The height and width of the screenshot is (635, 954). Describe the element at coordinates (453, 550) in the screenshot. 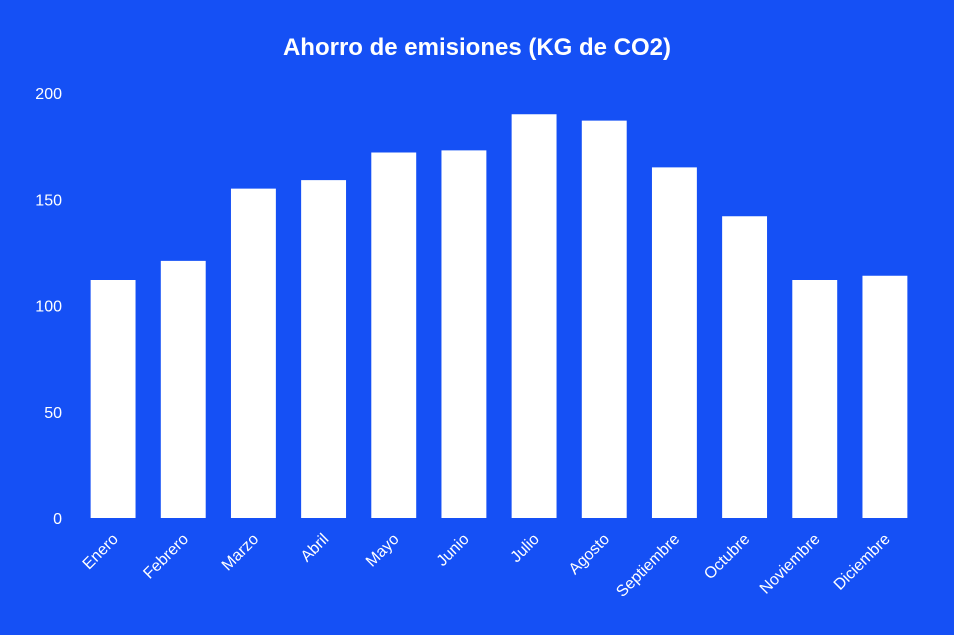

I see `x-tick-label: Junio` at that location.